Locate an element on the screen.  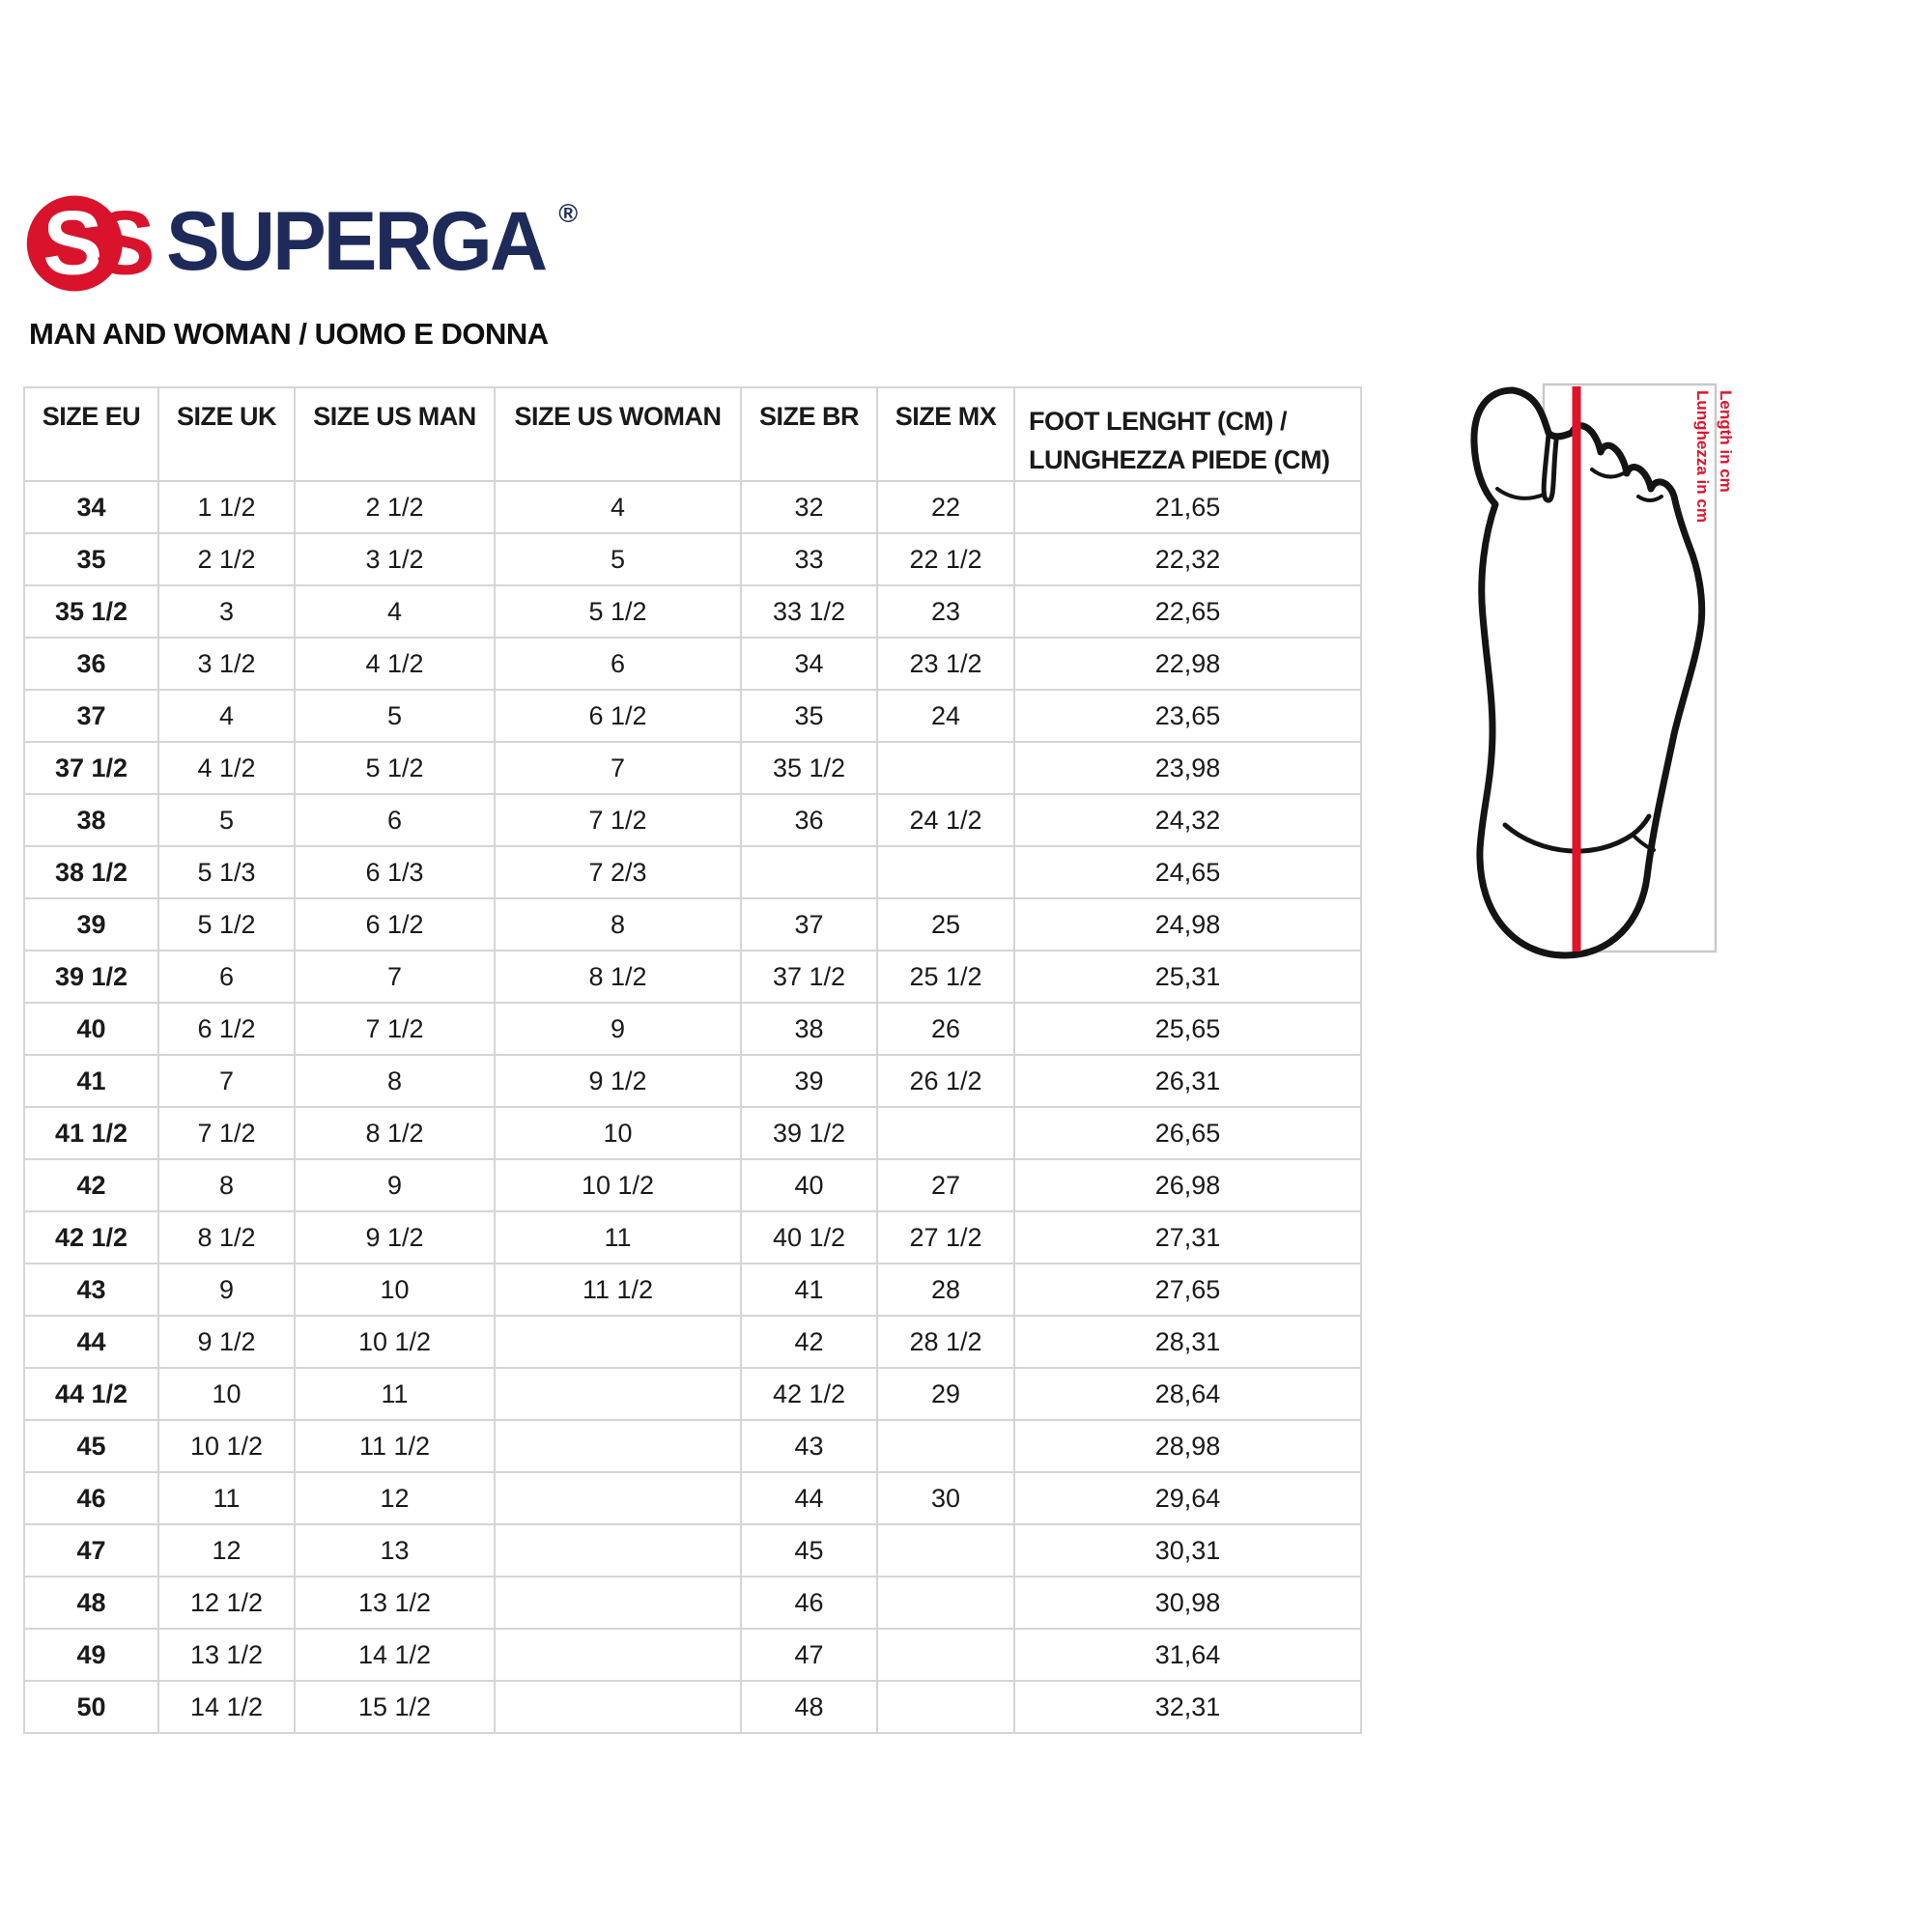
cell-foot-length: 22,32 is located at coordinates (1187, 559).